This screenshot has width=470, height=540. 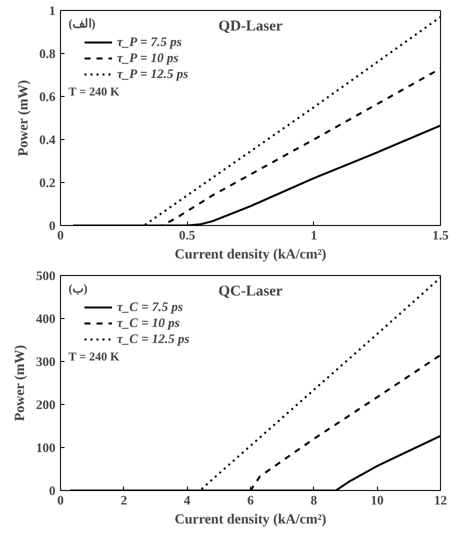 What do you see at coordinates (250, 500) in the screenshot?
I see `x-tick-label: 6` at bounding box center [250, 500].